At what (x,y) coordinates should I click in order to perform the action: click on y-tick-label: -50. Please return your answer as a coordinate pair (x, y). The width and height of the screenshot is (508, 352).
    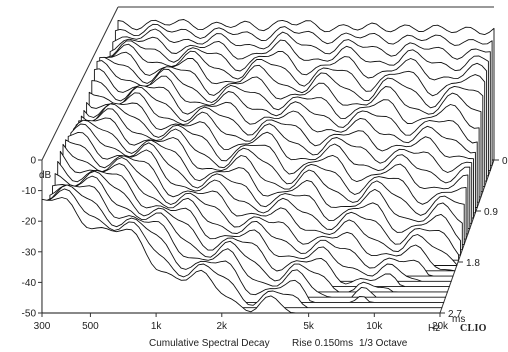
    Looking at the image, I should click on (29, 314).